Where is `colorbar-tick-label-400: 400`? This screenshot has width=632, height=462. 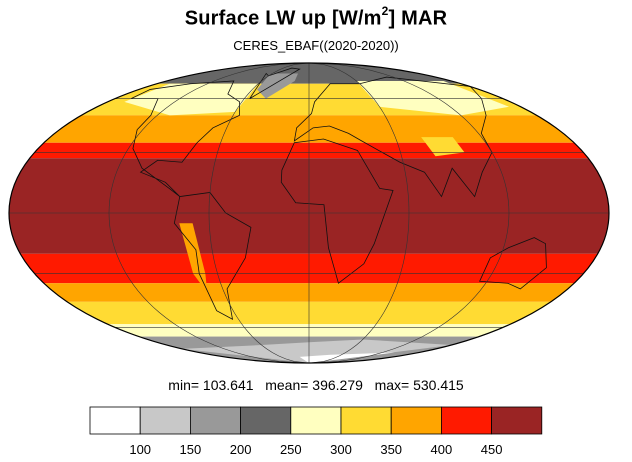 colorbar-tick-label-400: 400 is located at coordinates (442, 449).